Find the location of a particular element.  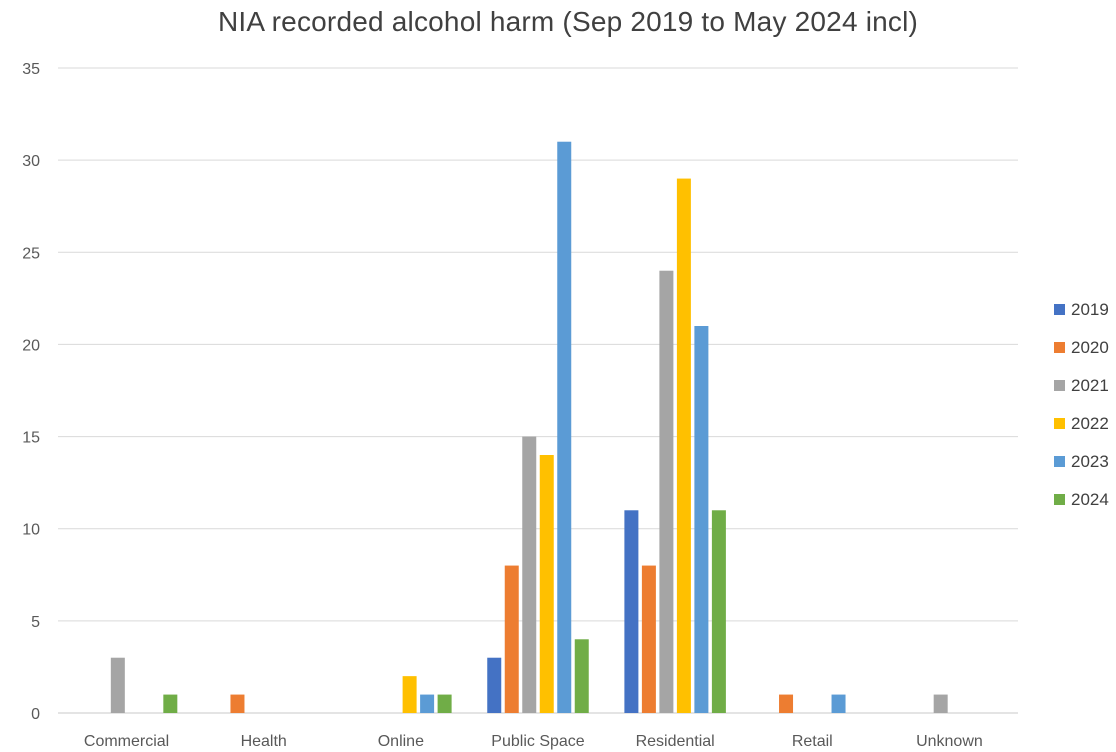

legend: 2019 2020 2021 2022 2023 2024 is located at coordinates (1081, 404).